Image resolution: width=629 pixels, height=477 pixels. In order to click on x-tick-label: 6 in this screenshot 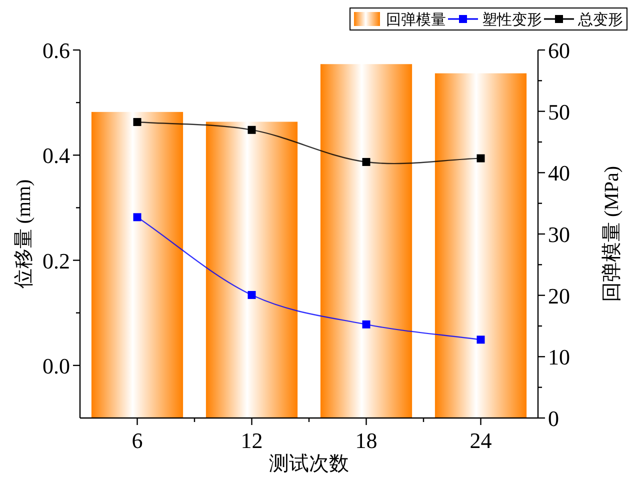, I will do `click(137, 440)`.